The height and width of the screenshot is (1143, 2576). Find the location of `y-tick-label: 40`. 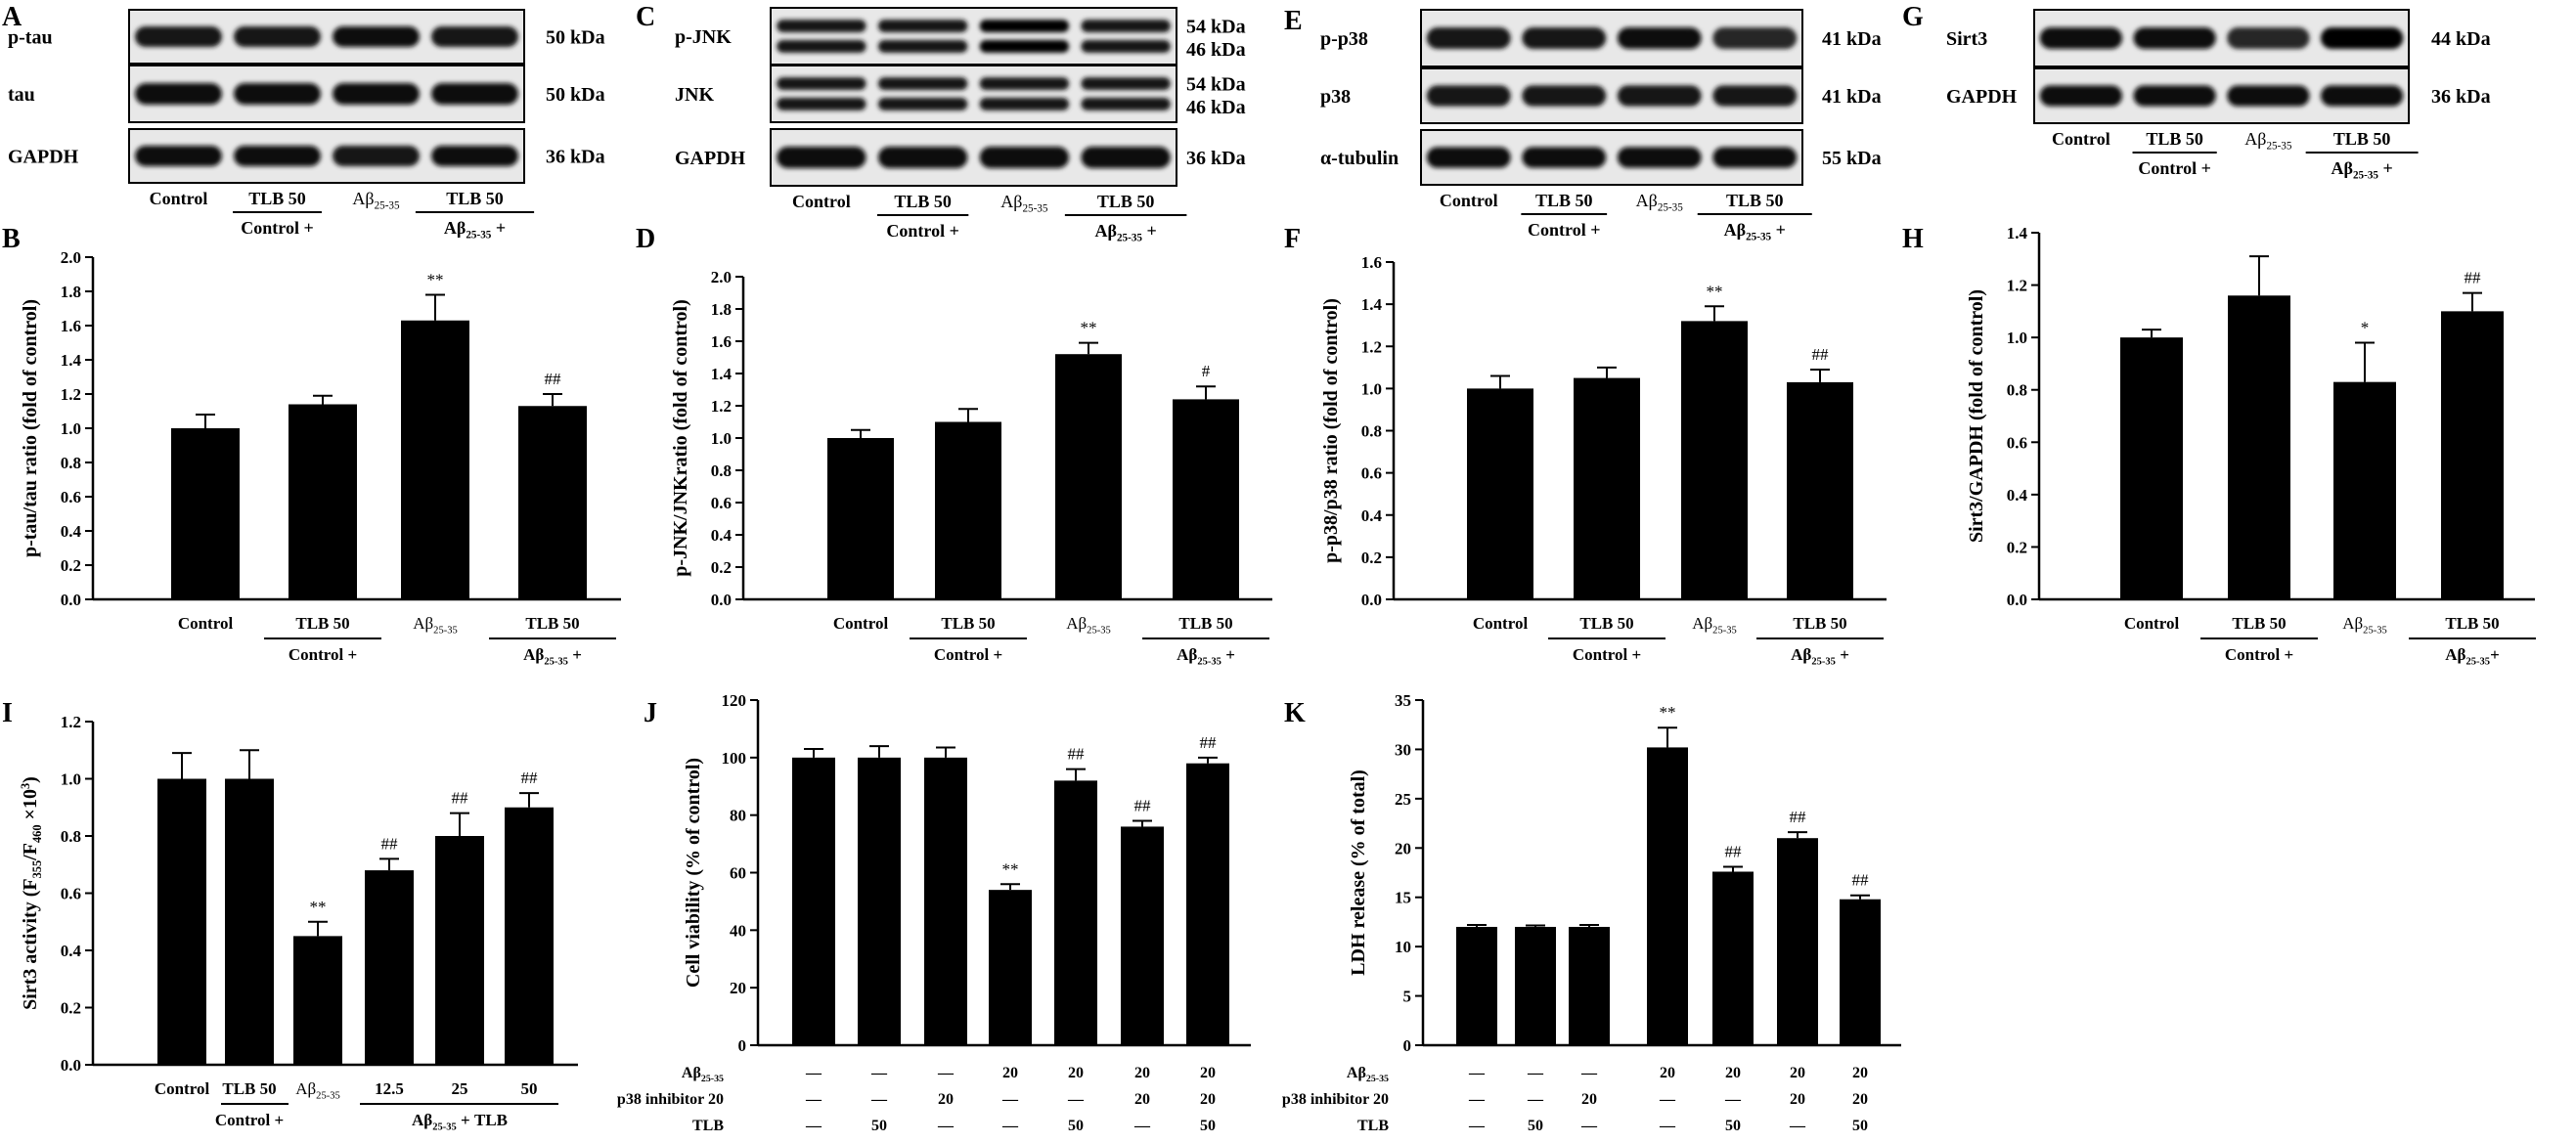

y-tick-label: 40 is located at coordinates (738, 930).